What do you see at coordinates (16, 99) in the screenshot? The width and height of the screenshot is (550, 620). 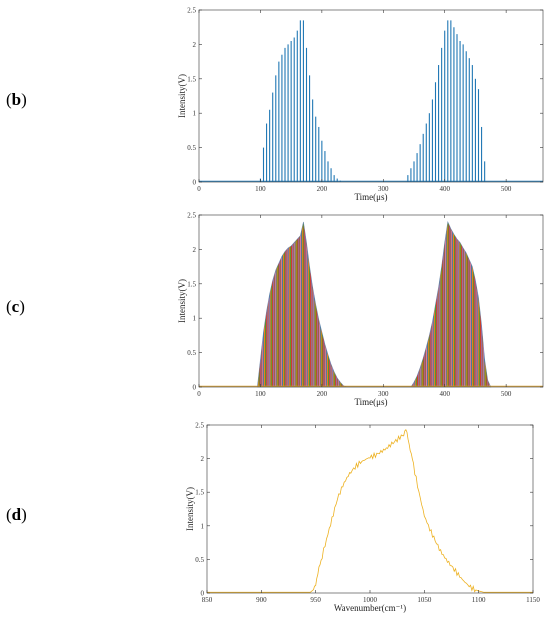 I see `panel-label-b: (b)` at bounding box center [16, 99].